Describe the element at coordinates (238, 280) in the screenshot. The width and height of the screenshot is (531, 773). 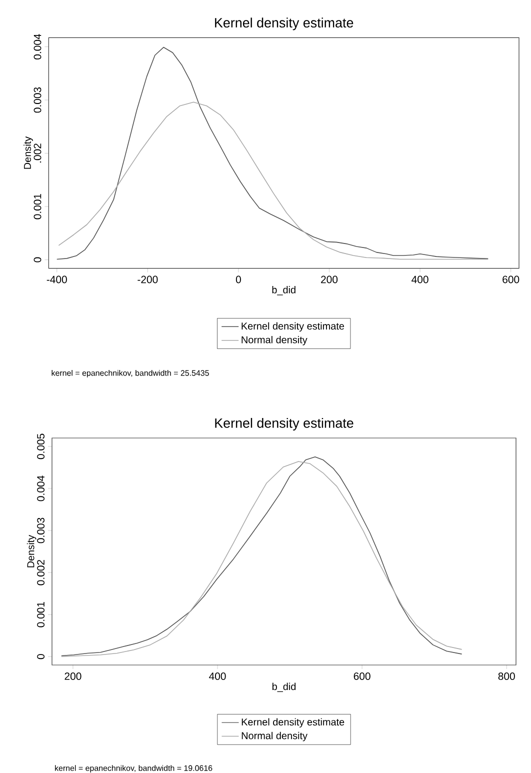
I see `x-tick-label: 0` at that location.